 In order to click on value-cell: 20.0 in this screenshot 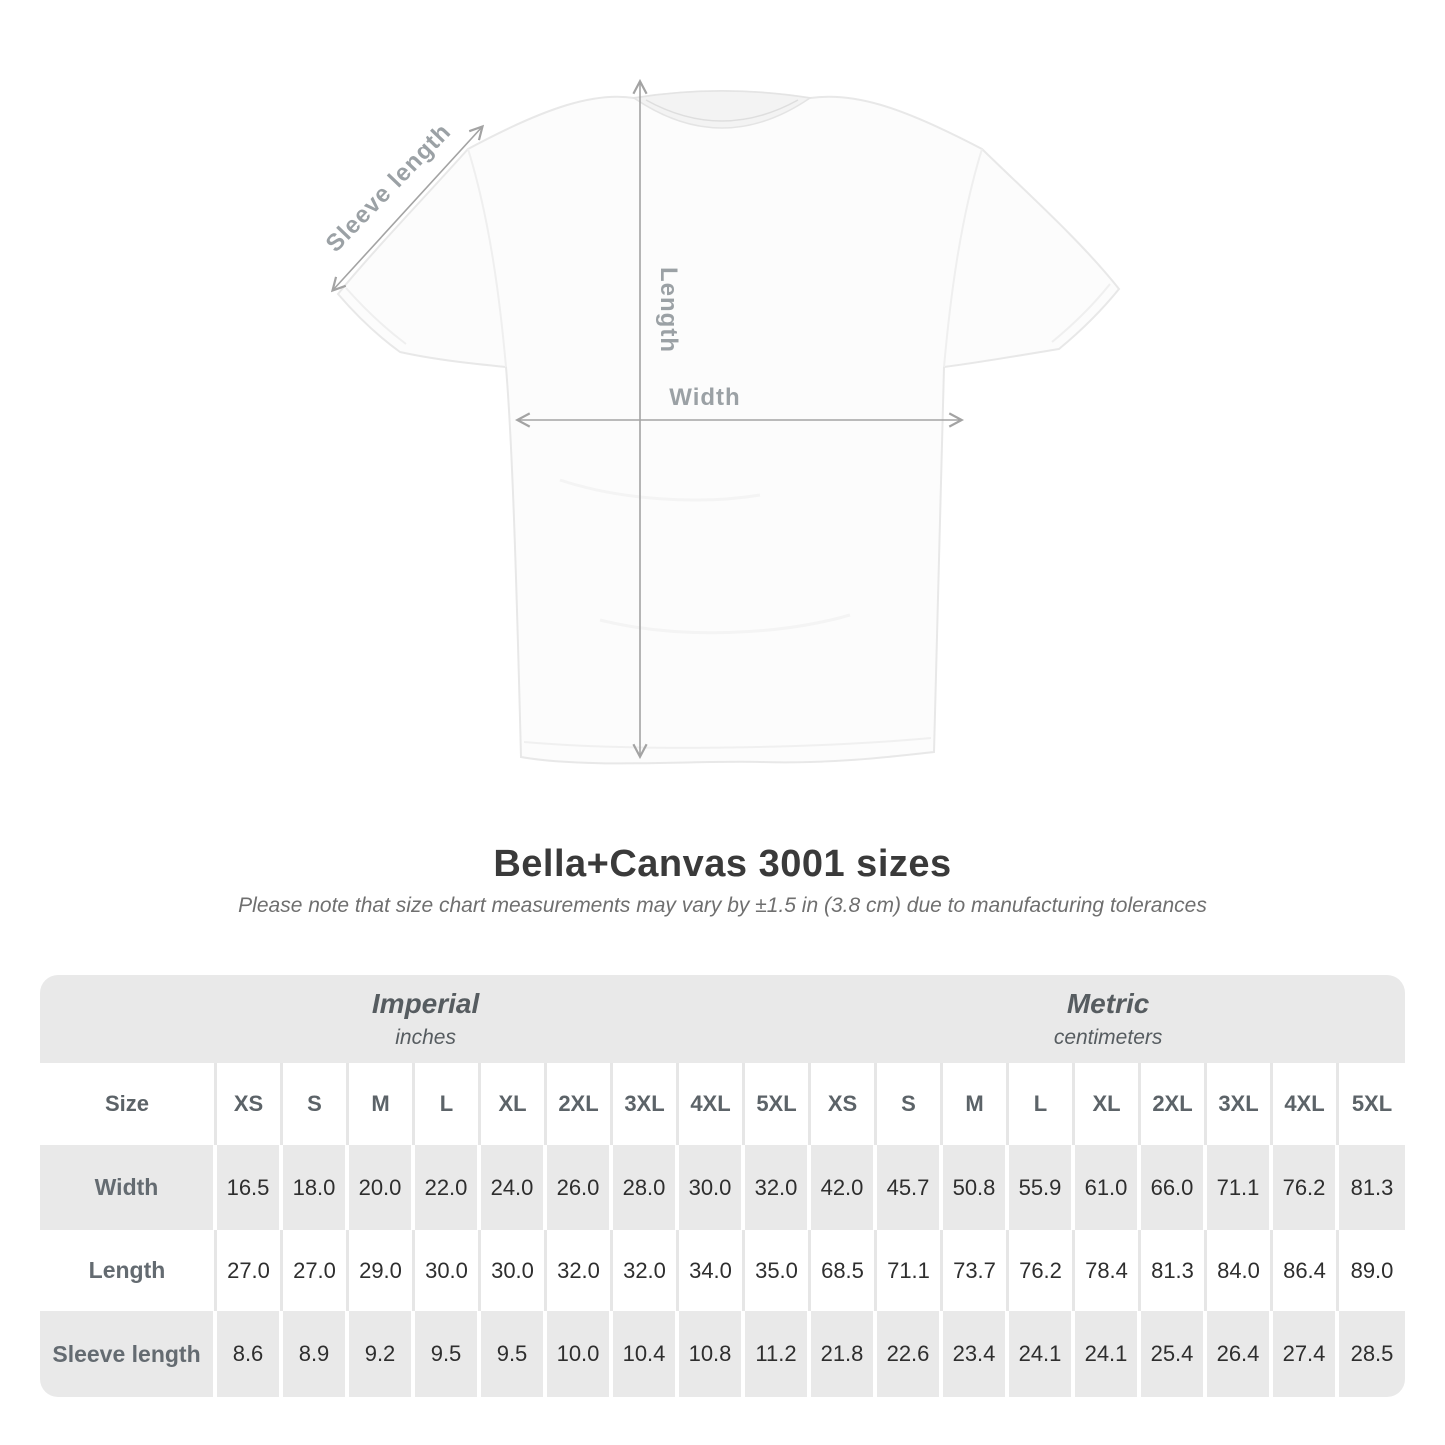, I will do `click(382, 1187)`.